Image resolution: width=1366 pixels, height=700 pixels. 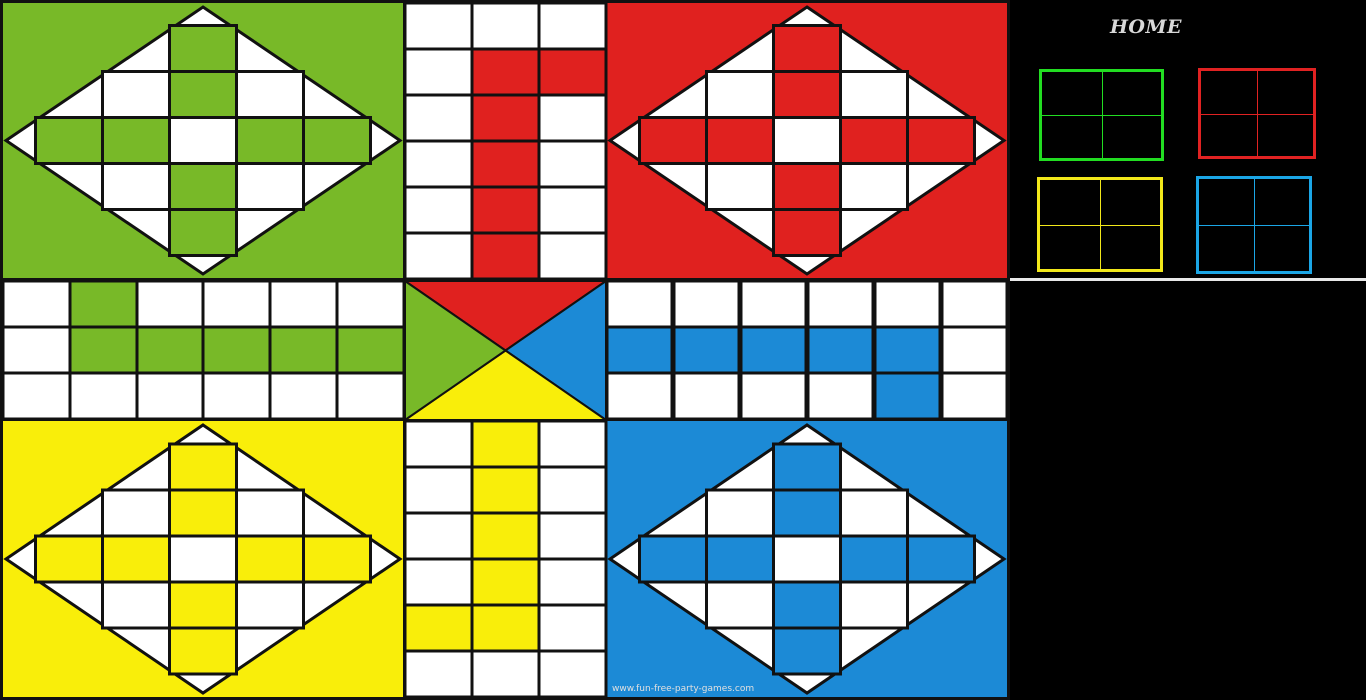 I want to click on home-box-green, so click(x=1101, y=115).